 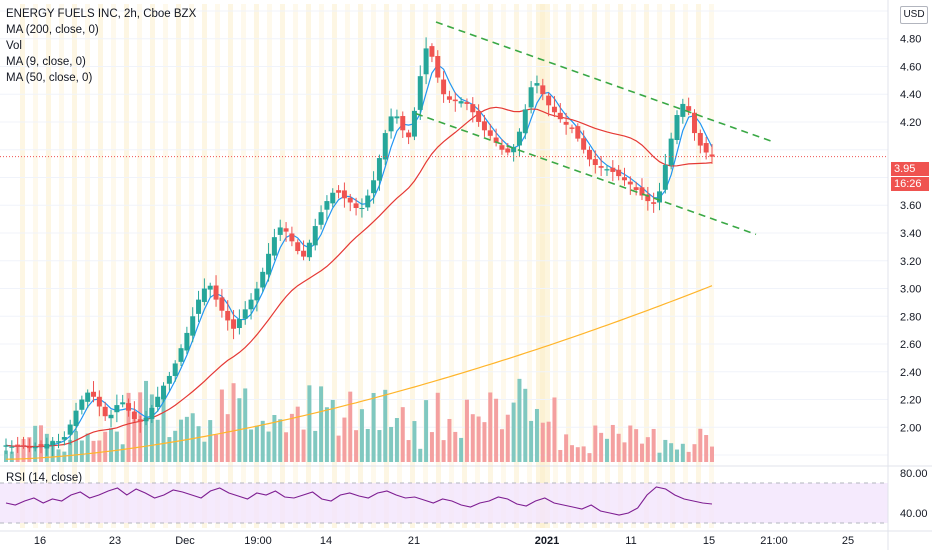 What do you see at coordinates (914, 474) in the screenshot?
I see `rsi-tick-label: 80.00` at bounding box center [914, 474].